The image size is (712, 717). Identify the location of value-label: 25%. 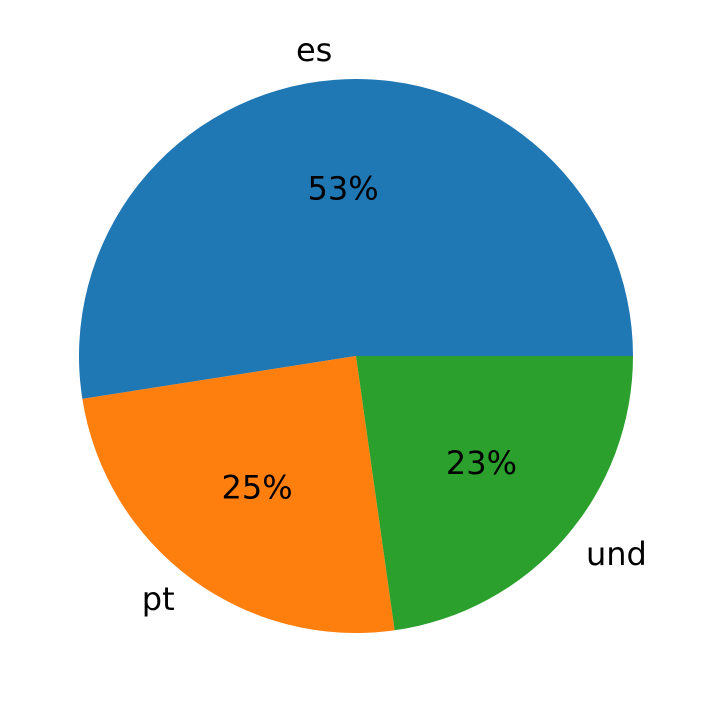
(256, 488).